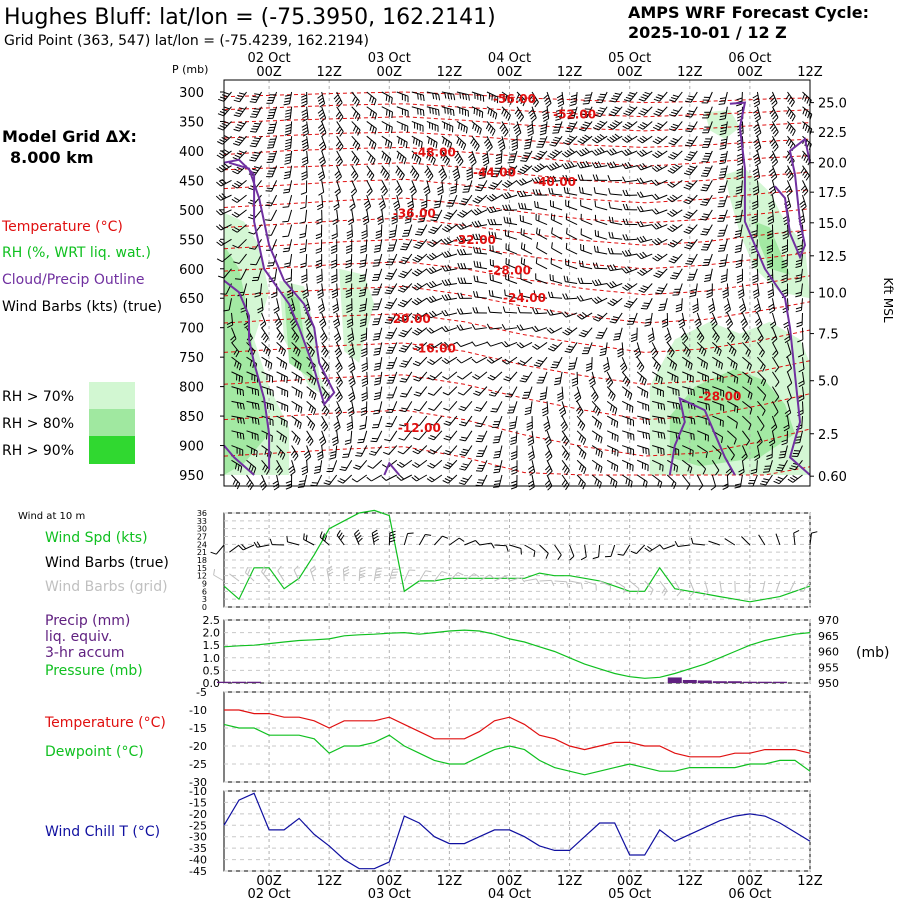 The width and height of the screenshot is (900, 904). What do you see at coordinates (872, 653) in the screenshot?
I see `pressure-unit-label: (mb)` at bounding box center [872, 653].